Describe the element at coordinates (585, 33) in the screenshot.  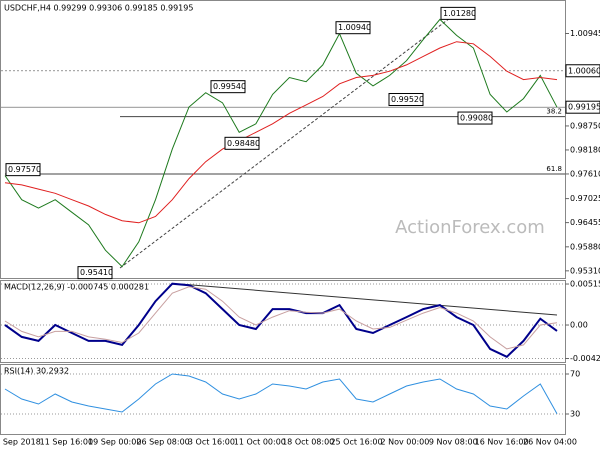
I see `y-tick-label: 1.00945` at that location.